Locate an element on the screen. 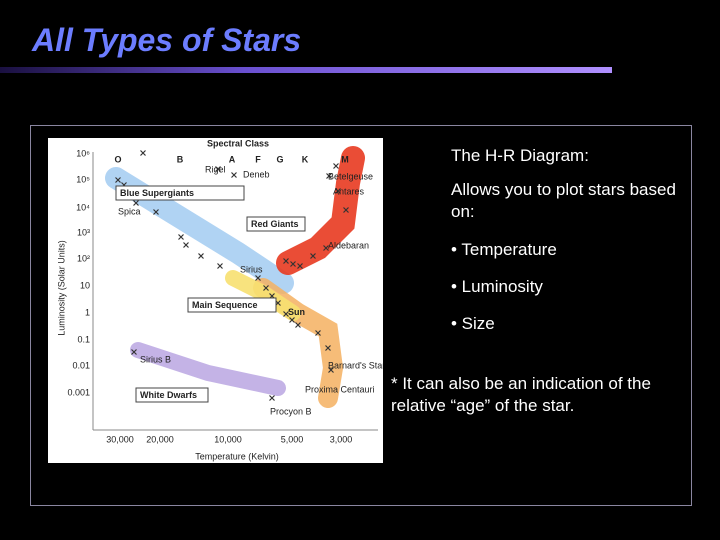 Image resolution: width=720 pixels, height=540 pixels. spectral-class: K is located at coordinates (305, 159).